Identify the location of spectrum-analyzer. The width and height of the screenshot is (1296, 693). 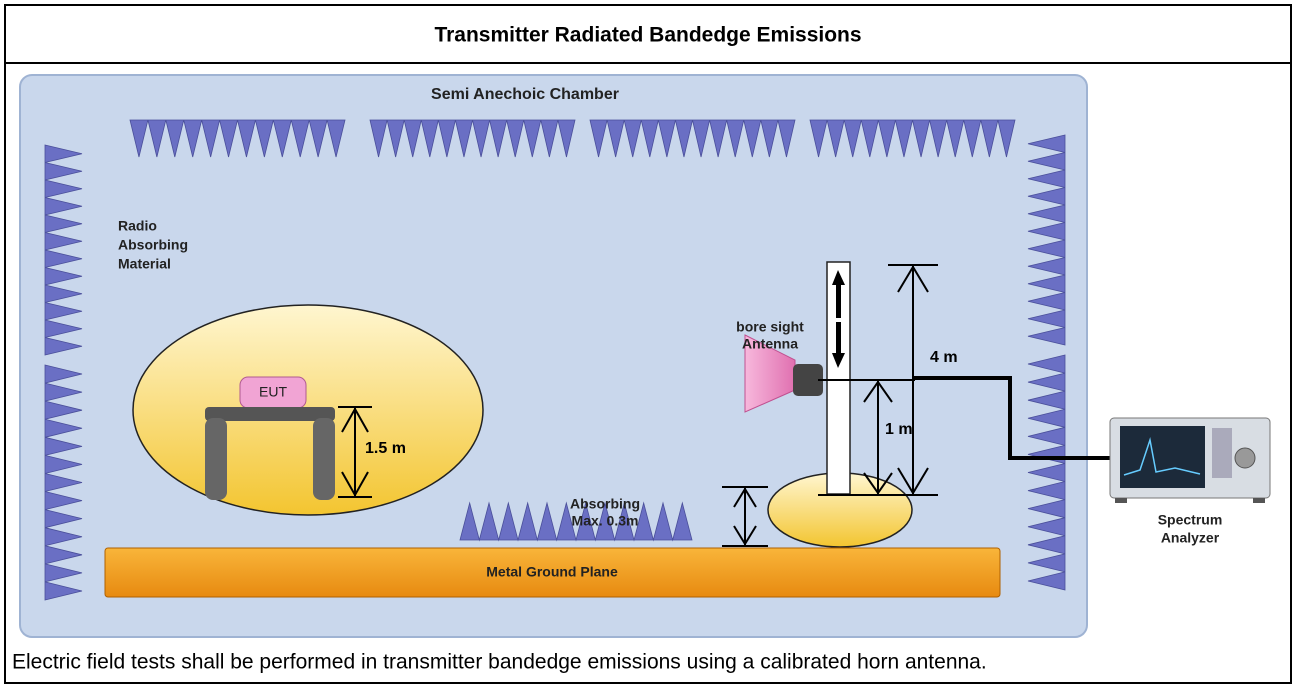
(1190, 460).